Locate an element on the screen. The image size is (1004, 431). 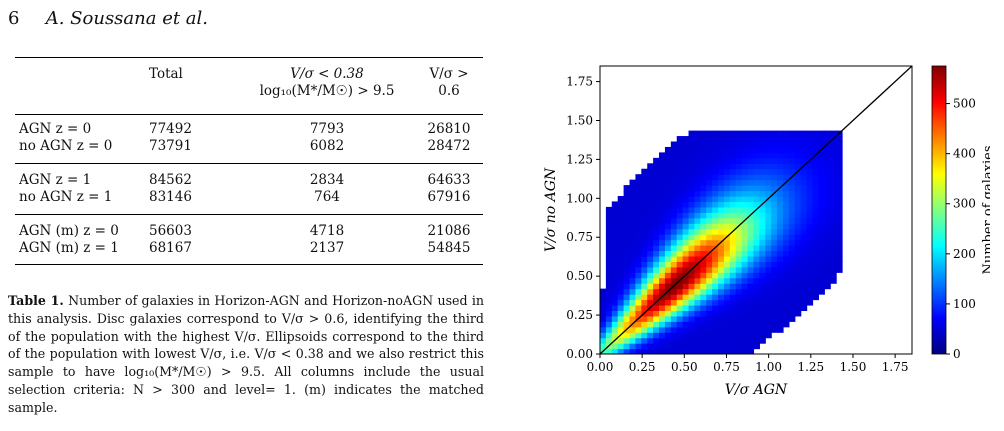
col-header-ellipsoid: V/σ < 0.38 log₁₀(M*/M☉) > 9.5 is located at coordinates (327, 79).